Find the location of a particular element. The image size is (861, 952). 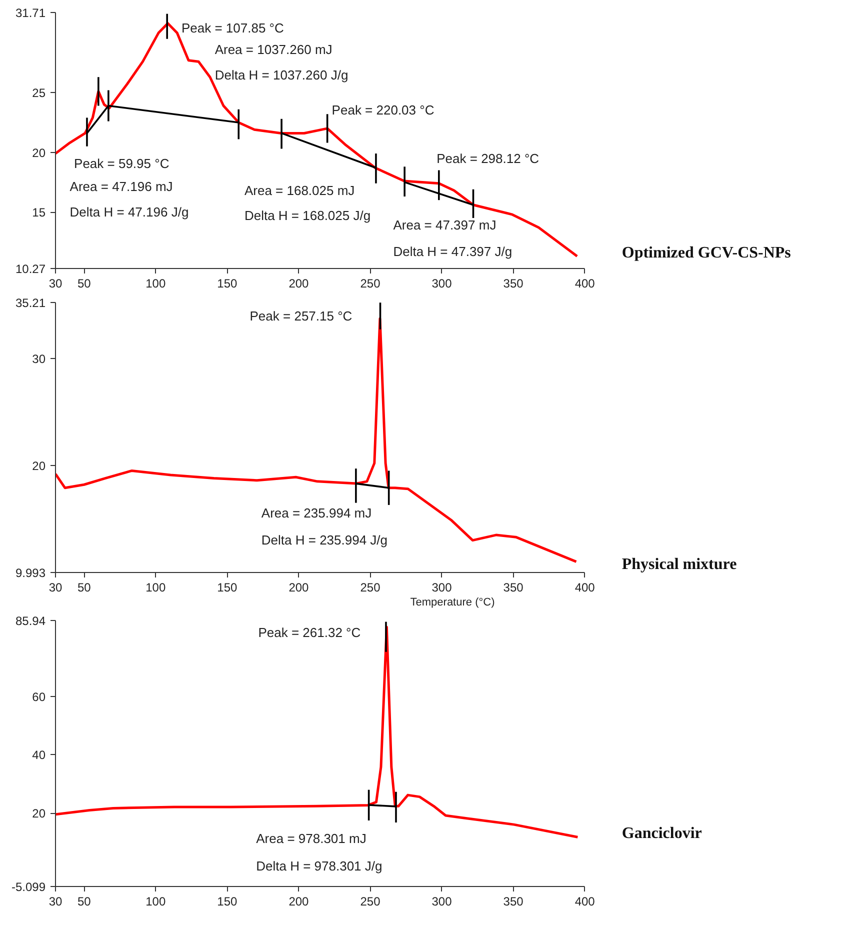

text: Physical mixture is located at coordinates (679, 564).